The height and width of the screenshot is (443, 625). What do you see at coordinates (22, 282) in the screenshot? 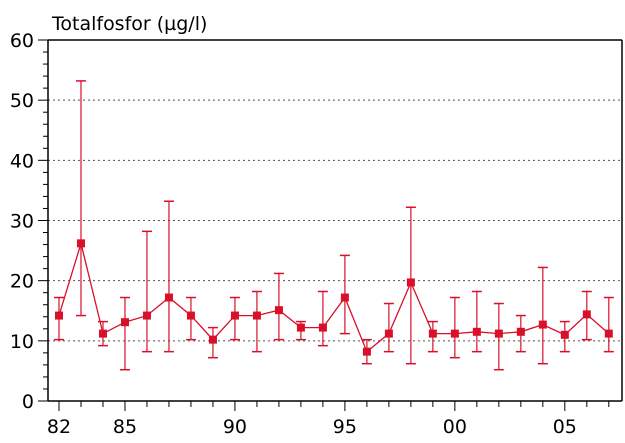
I see `y-tick-label: 20` at bounding box center [22, 282].